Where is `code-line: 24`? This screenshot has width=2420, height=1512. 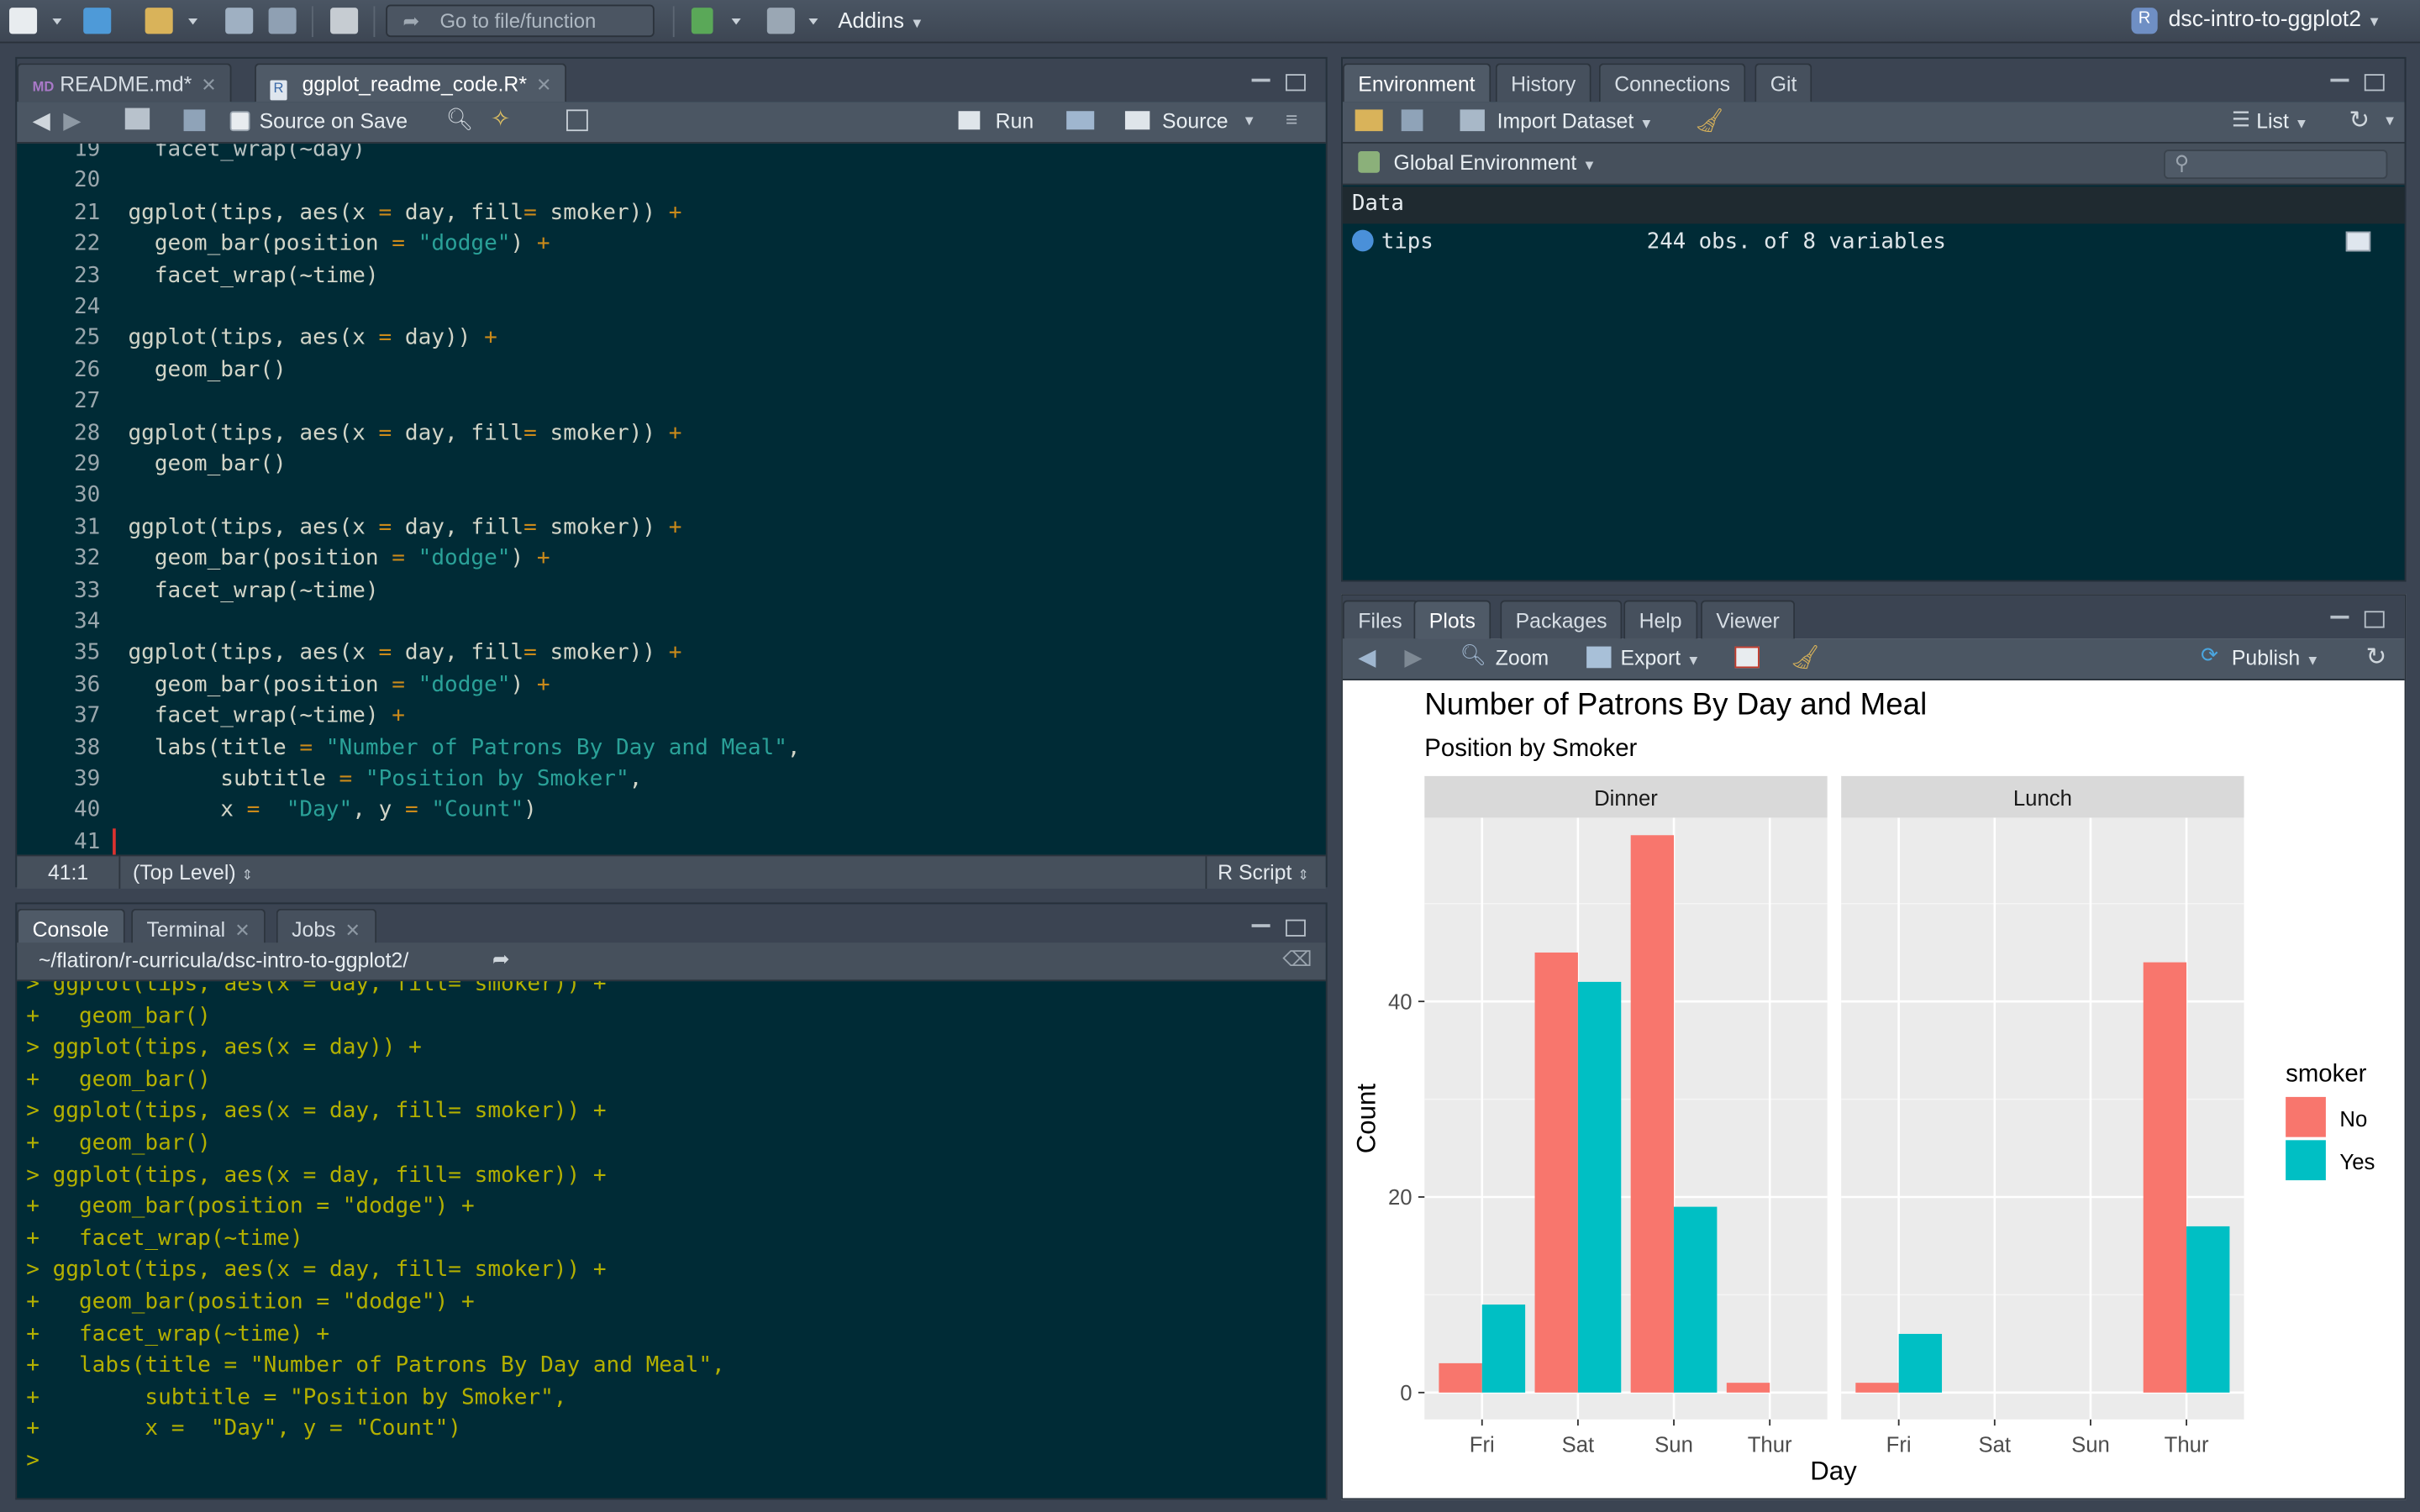
code-line: 24 is located at coordinates (73, 307).